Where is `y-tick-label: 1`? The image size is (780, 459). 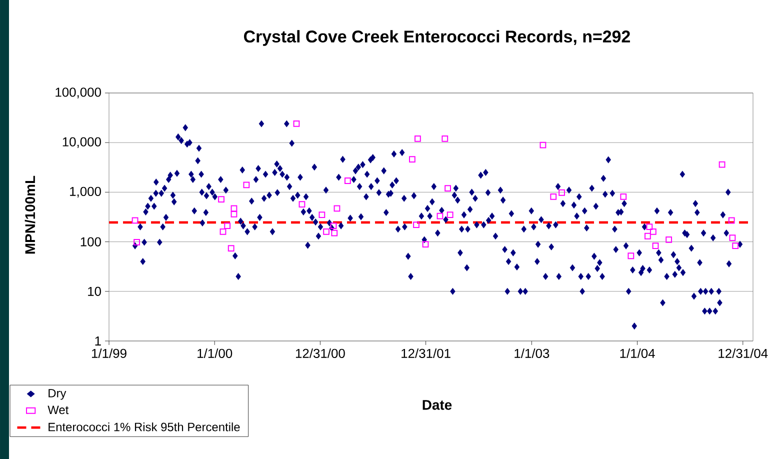 y-tick-label: 1 is located at coordinates (98, 341).